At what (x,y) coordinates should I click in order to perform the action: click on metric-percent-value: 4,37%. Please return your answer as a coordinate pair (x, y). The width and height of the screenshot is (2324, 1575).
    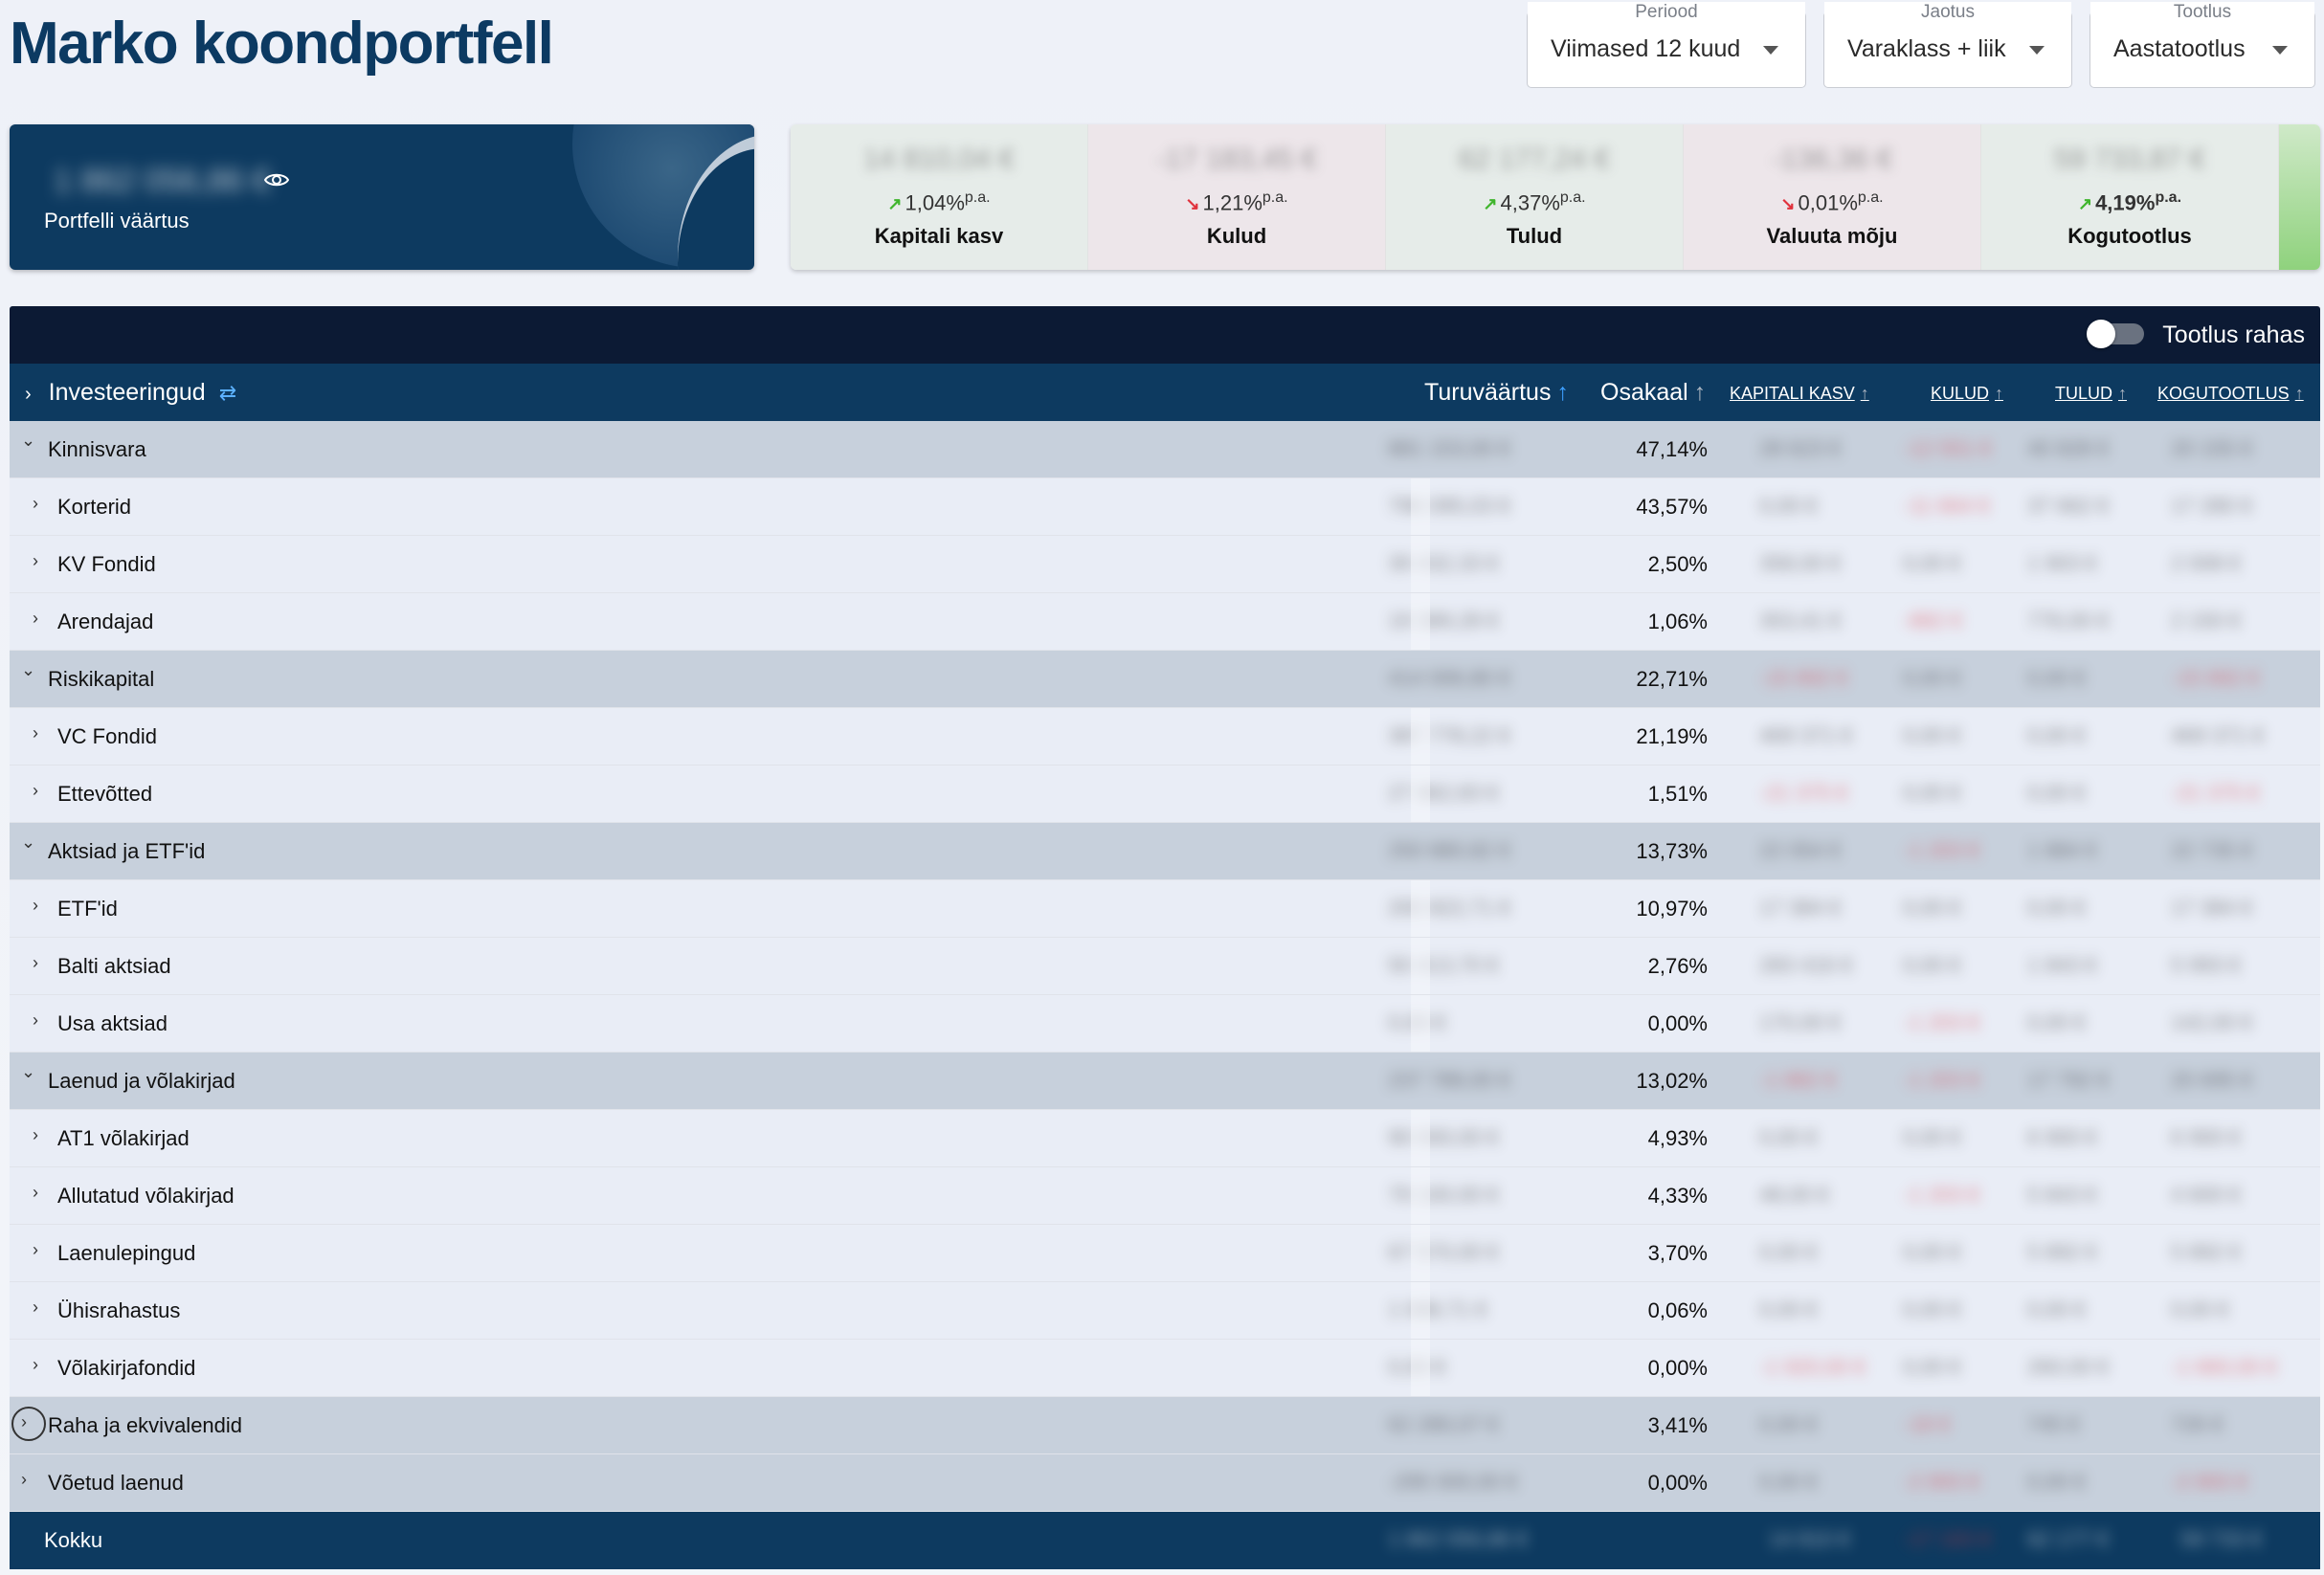
    Looking at the image, I should click on (1530, 202).